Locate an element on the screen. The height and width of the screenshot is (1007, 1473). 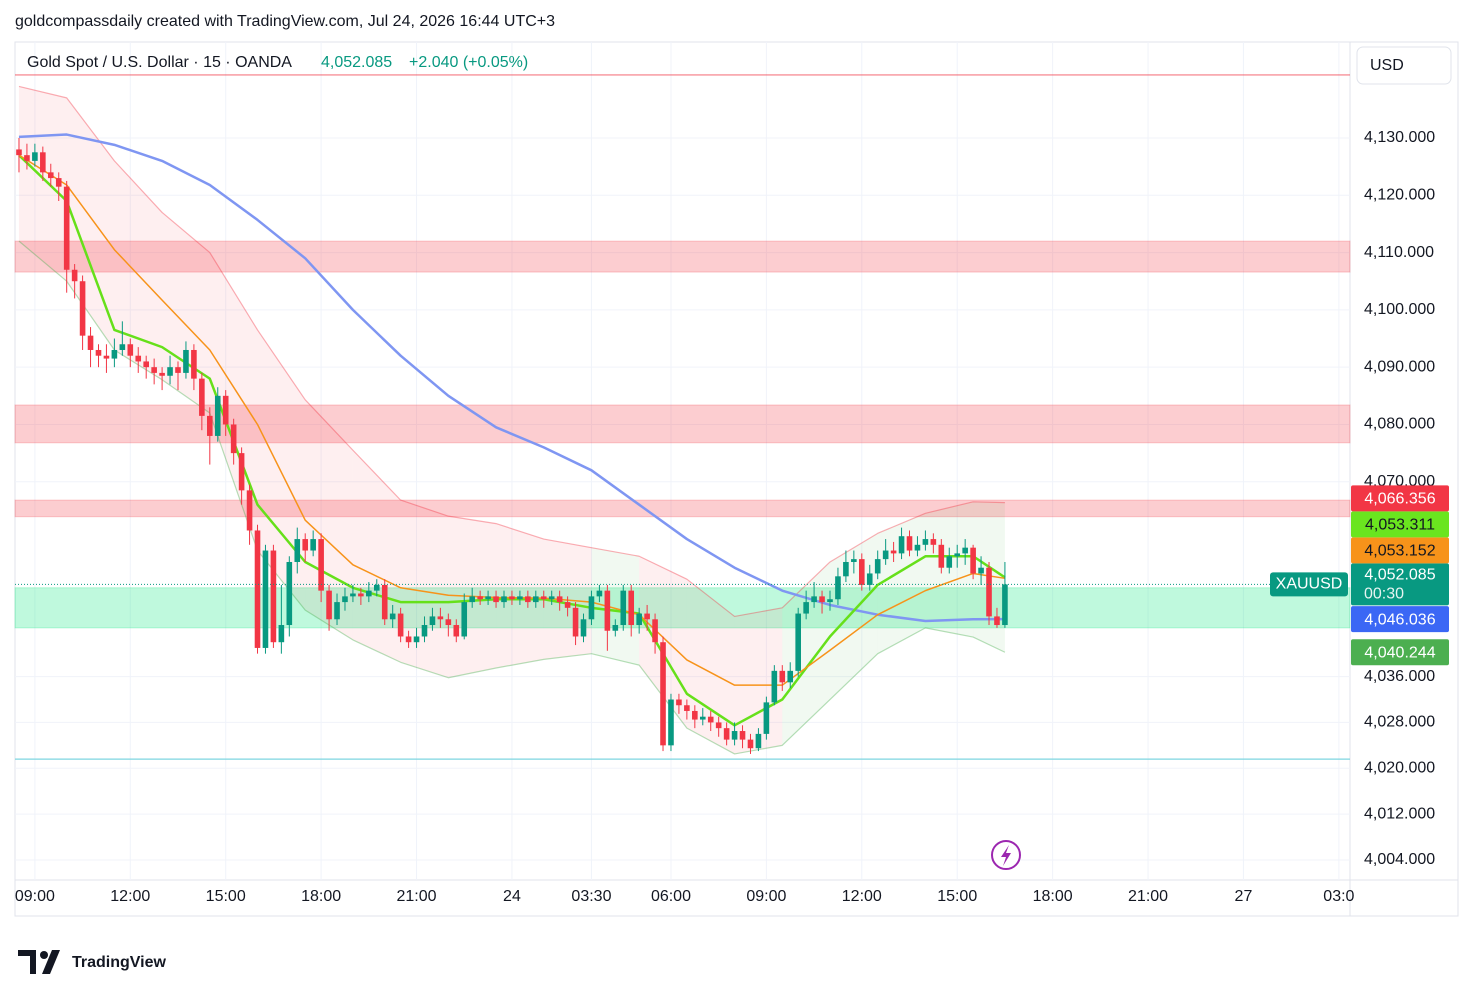
x-tick-label: 06:00 is located at coordinates (671, 896).